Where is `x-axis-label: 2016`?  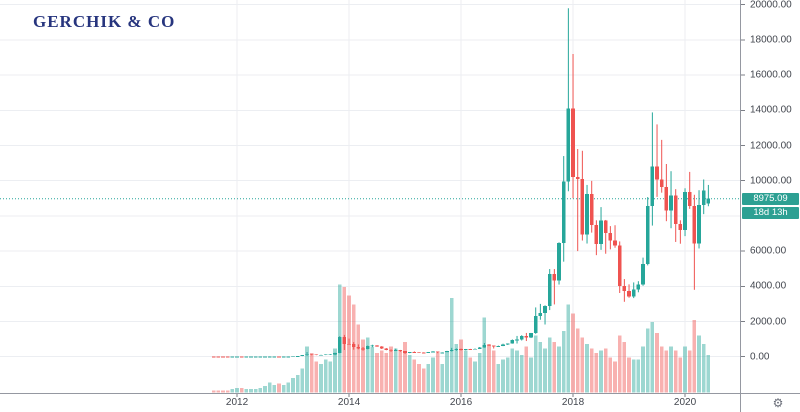 x-axis-label: 2016 is located at coordinates (461, 402).